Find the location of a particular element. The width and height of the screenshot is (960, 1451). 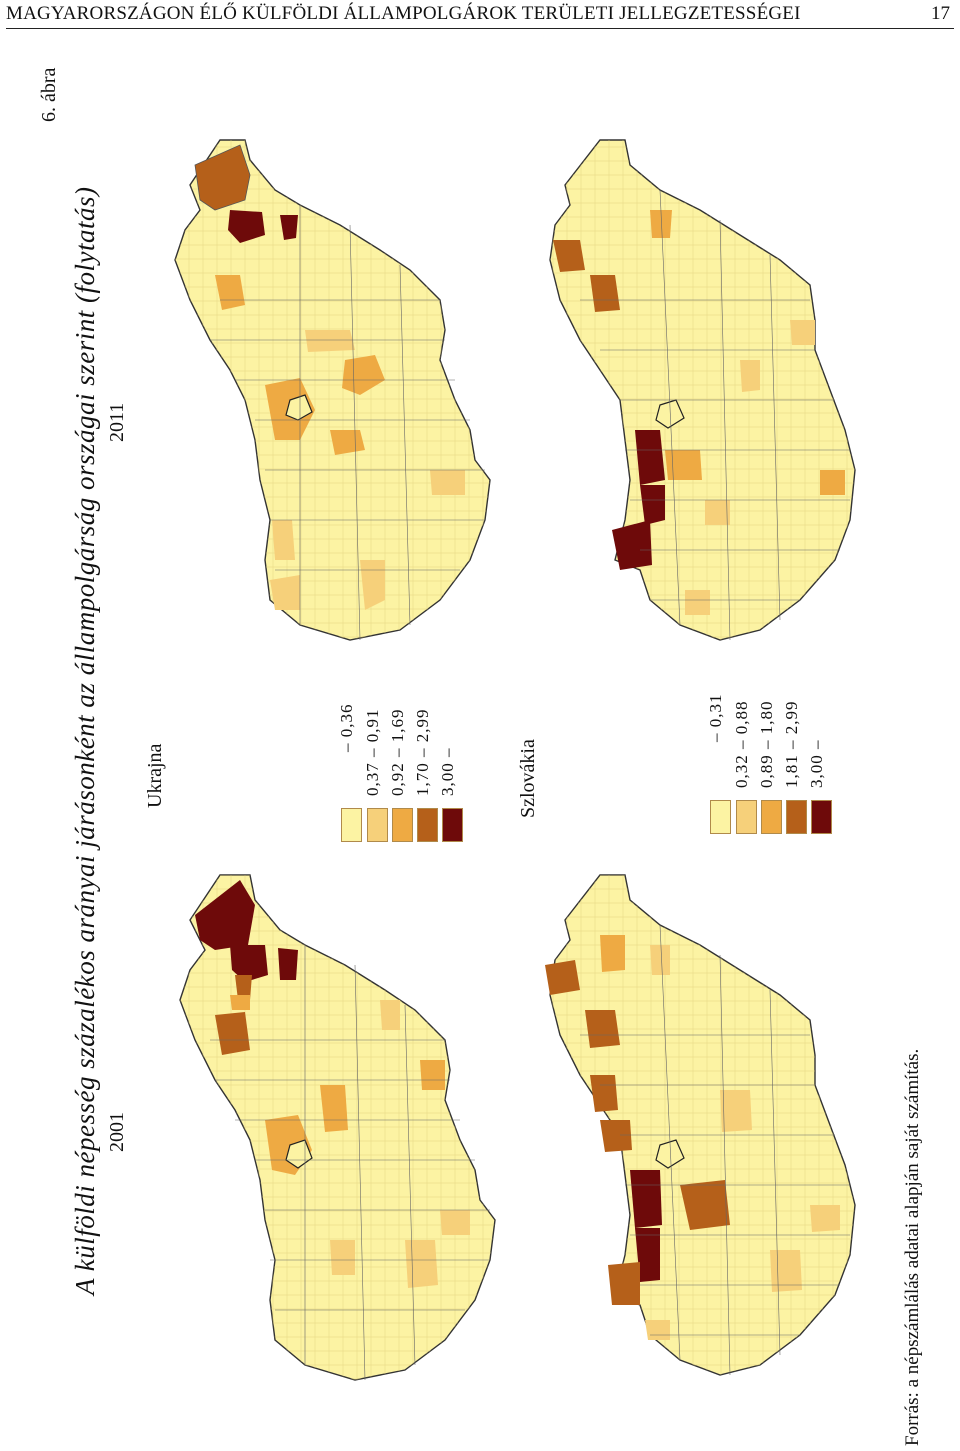

legend-label-ukrajna-3: 0,92 – 1,69 is located at coordinates (397, 752).